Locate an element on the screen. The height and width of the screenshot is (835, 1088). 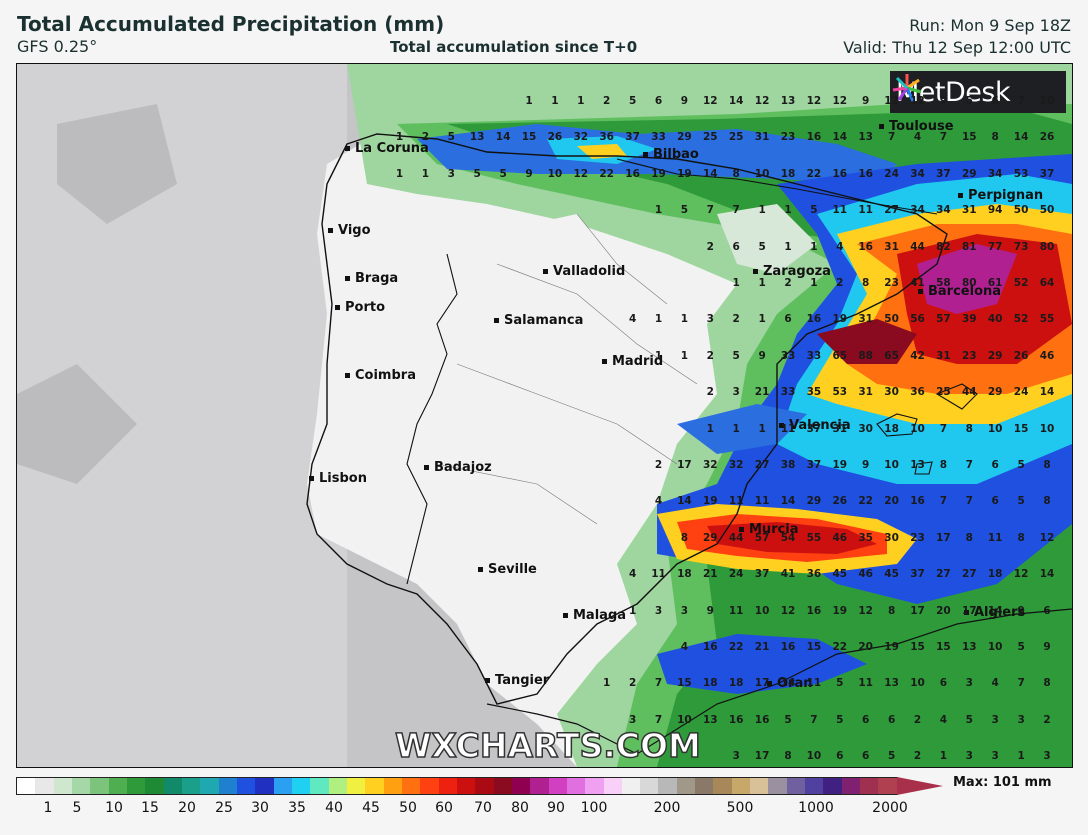
grid-value: 10 is located at coordinates (762, 610).